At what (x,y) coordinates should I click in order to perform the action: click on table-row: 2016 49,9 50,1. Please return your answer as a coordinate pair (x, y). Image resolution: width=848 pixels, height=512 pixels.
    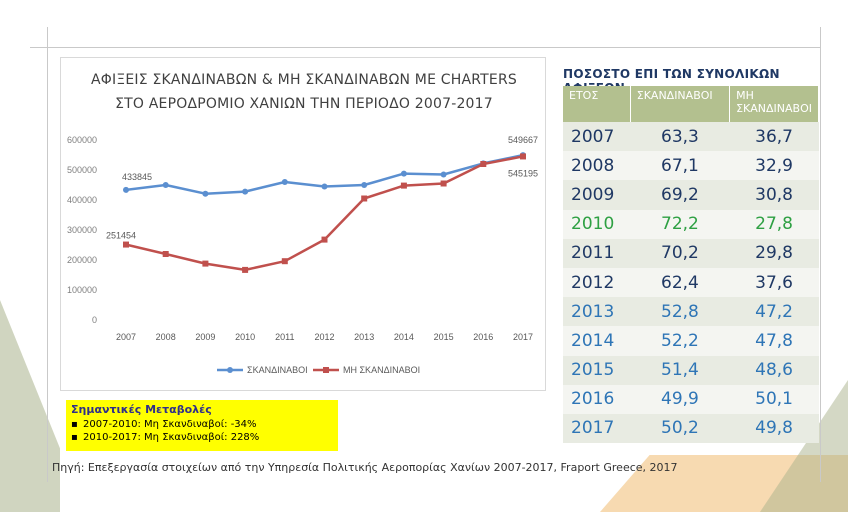
    Looking at the image, I should click on (691, 399).